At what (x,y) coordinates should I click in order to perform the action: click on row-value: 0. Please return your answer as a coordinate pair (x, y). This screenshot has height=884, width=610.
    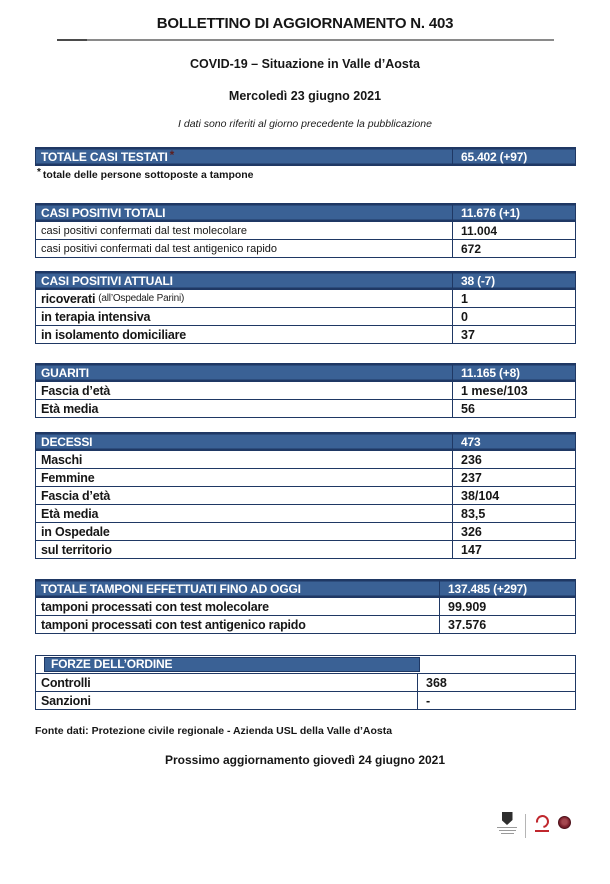
    Looking at the image, I should click on (513, 316).